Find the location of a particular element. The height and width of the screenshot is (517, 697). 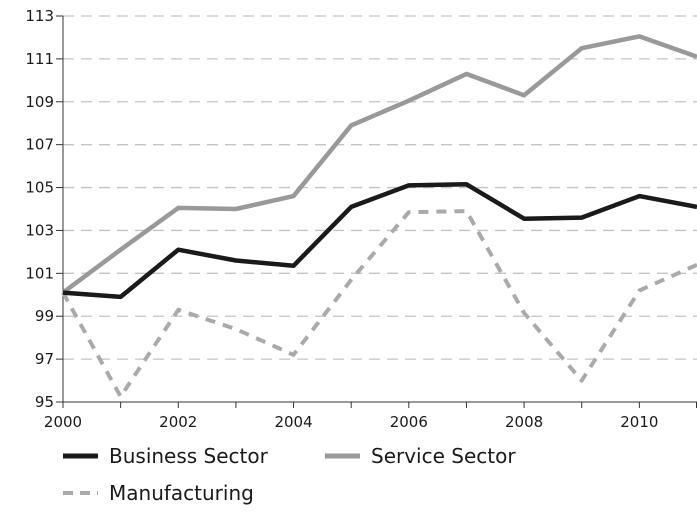

legend-item: Manufacturing is located at coordinates (158, 493).